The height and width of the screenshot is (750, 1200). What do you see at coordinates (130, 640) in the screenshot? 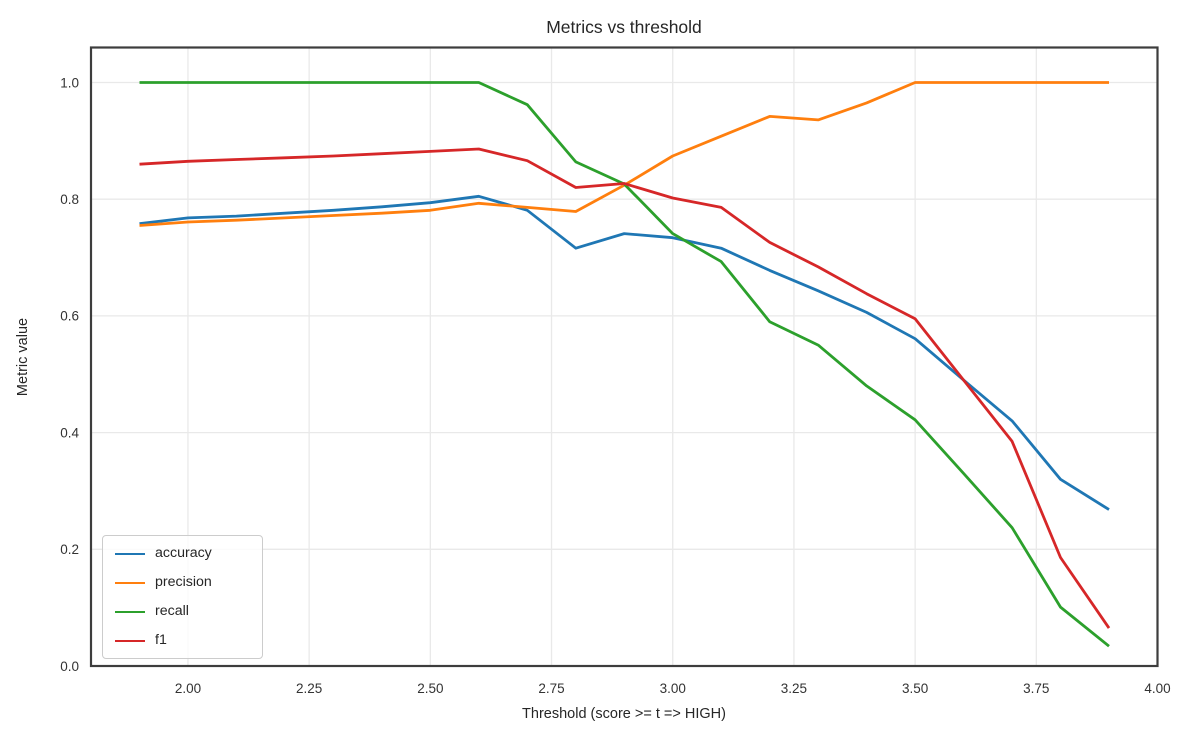
I see `legend-swatch-f1` at bounding box center [130, 640].